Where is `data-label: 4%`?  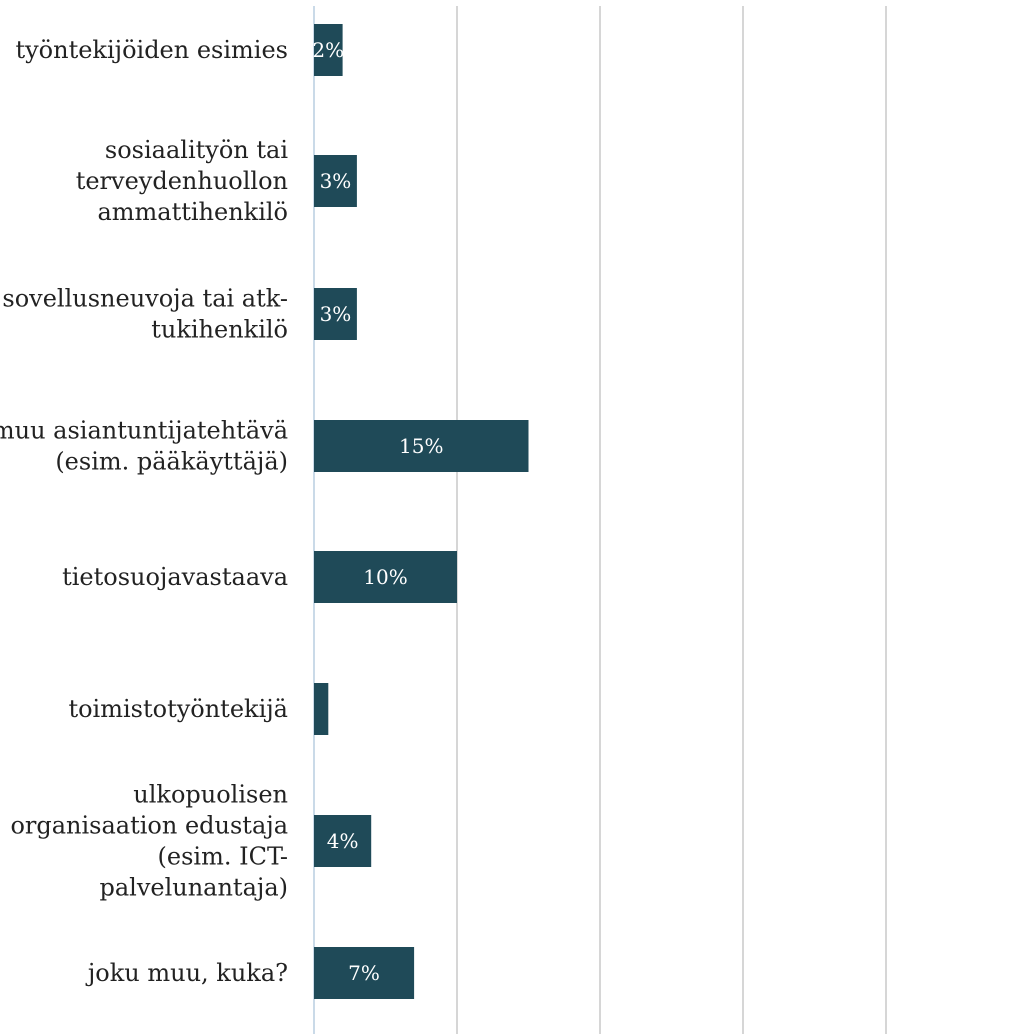
data-label: 4% is located at coordinates (343, 841).